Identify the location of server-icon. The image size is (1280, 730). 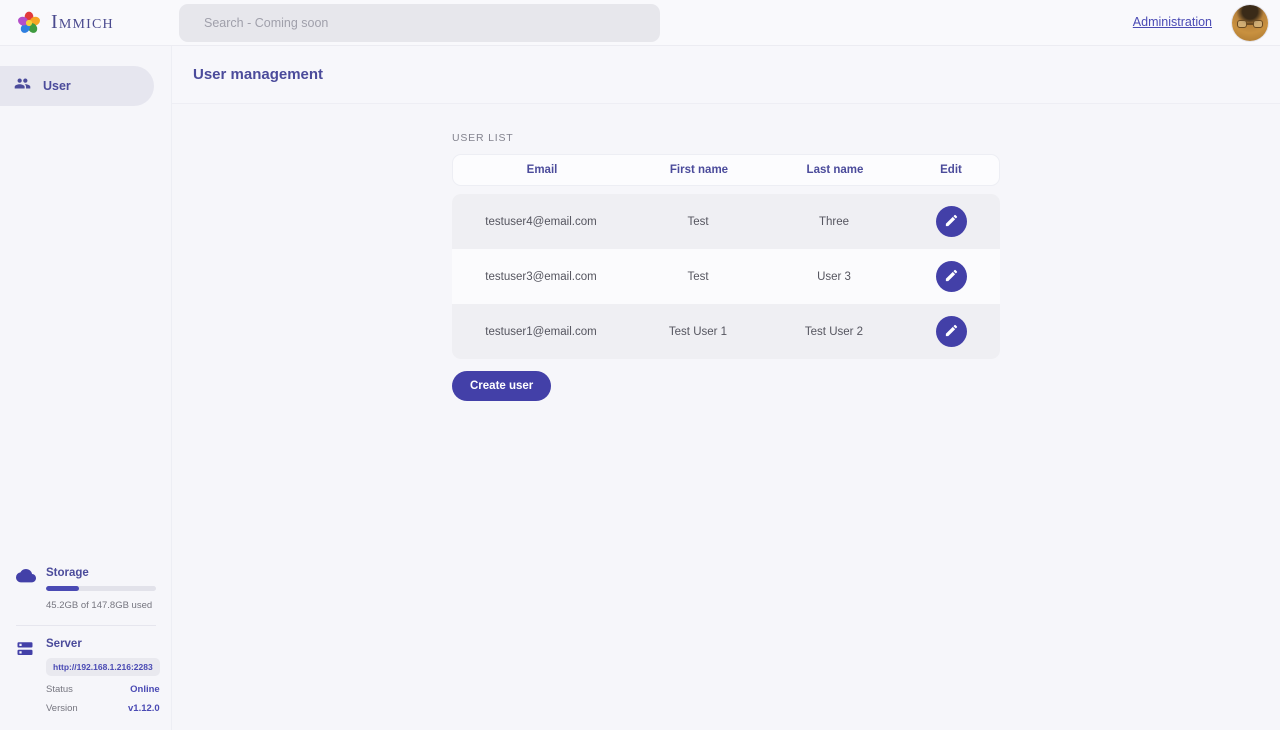
(26, 650).